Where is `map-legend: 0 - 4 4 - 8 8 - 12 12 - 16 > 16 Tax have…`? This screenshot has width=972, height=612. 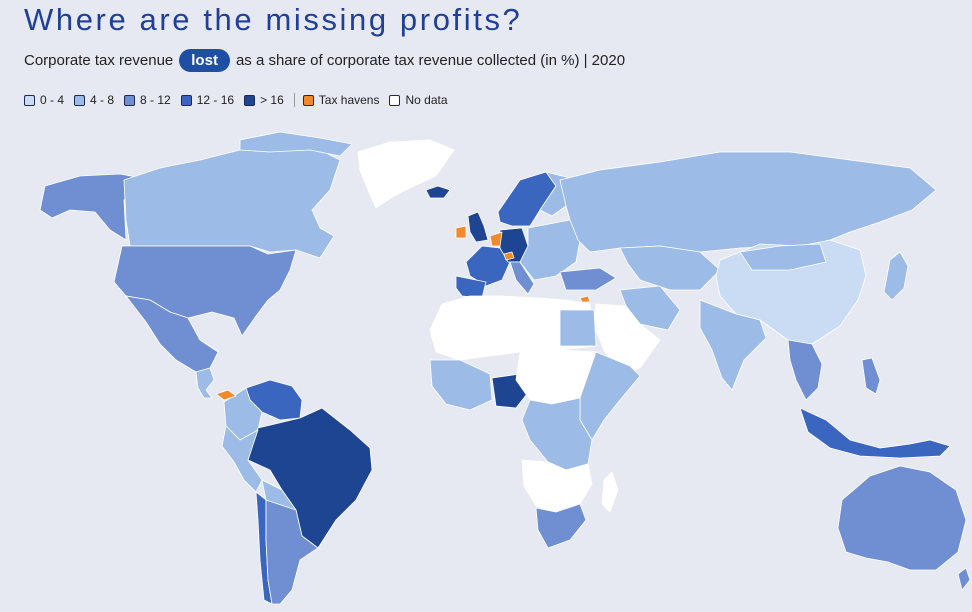 map-legend: 0 - 4 4 - 8 8 - 12 12 - 16 > 16 Tax have… is located at coordinates (241, 100).